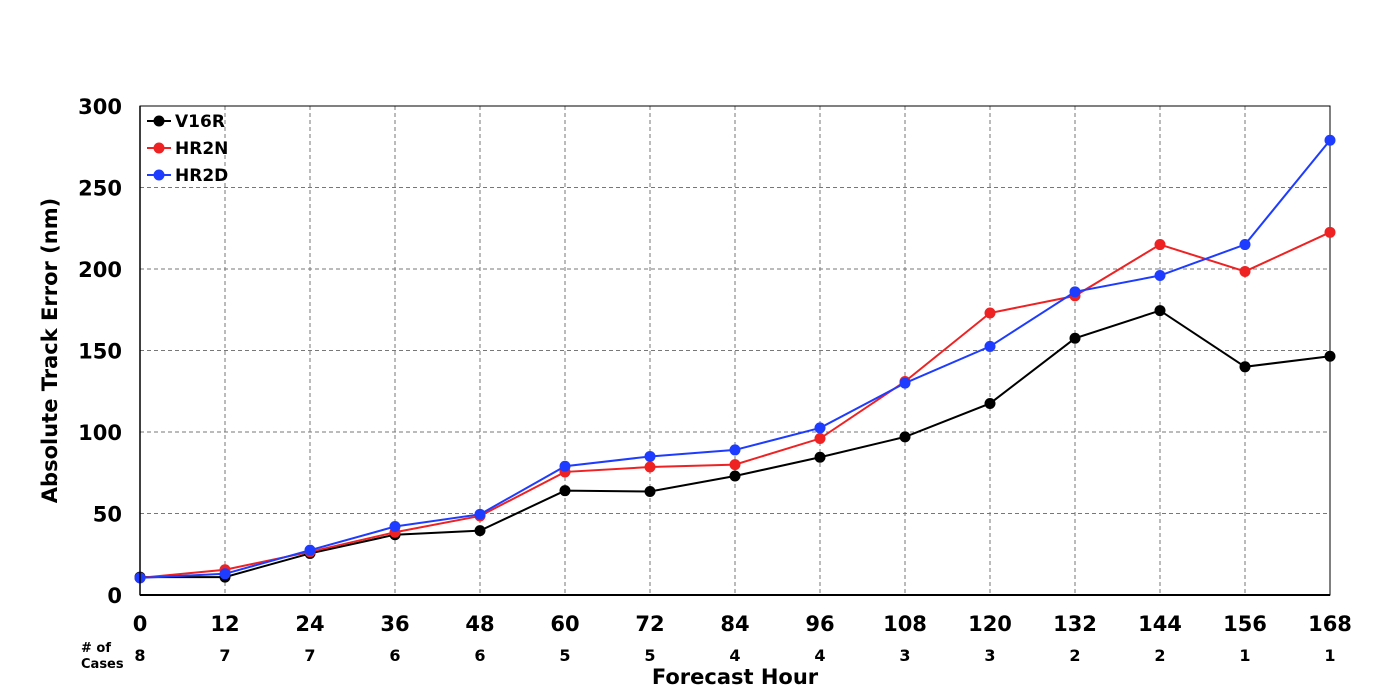 This screenshot has width=1400, height=700. I want to click on x-tick-label: 108, so click(905, 624).